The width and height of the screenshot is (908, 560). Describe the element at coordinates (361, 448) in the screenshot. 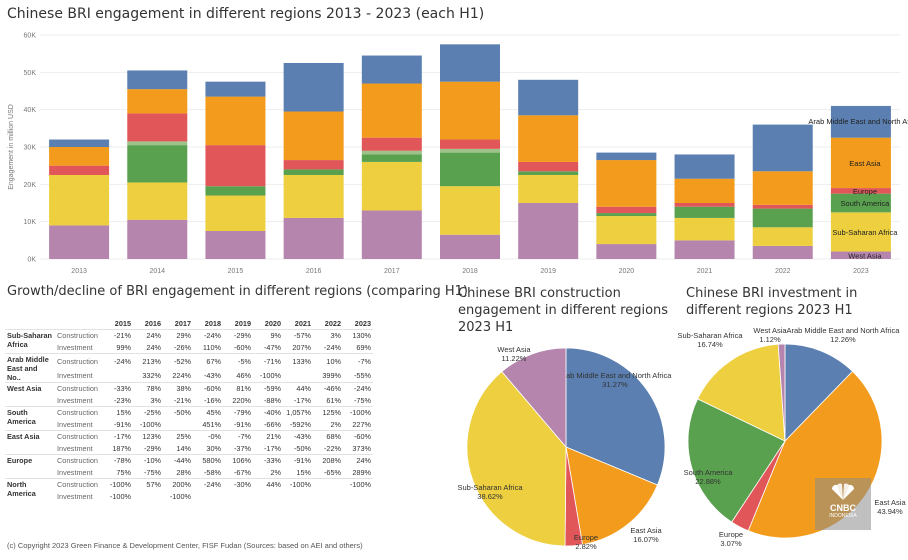

I see `table-cell: 373%` at that location.